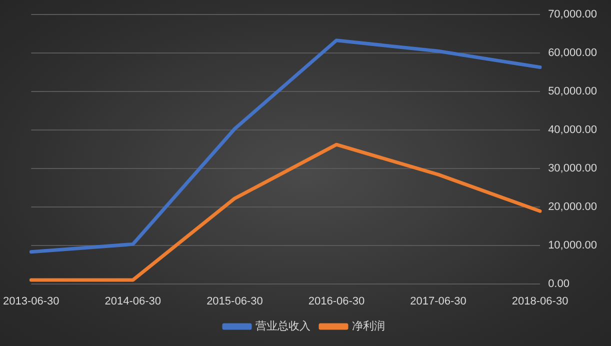  Describe the element at coordinates (572, 53) in the screenshot. I see `y-tick-label: 60,000.00` at that location.